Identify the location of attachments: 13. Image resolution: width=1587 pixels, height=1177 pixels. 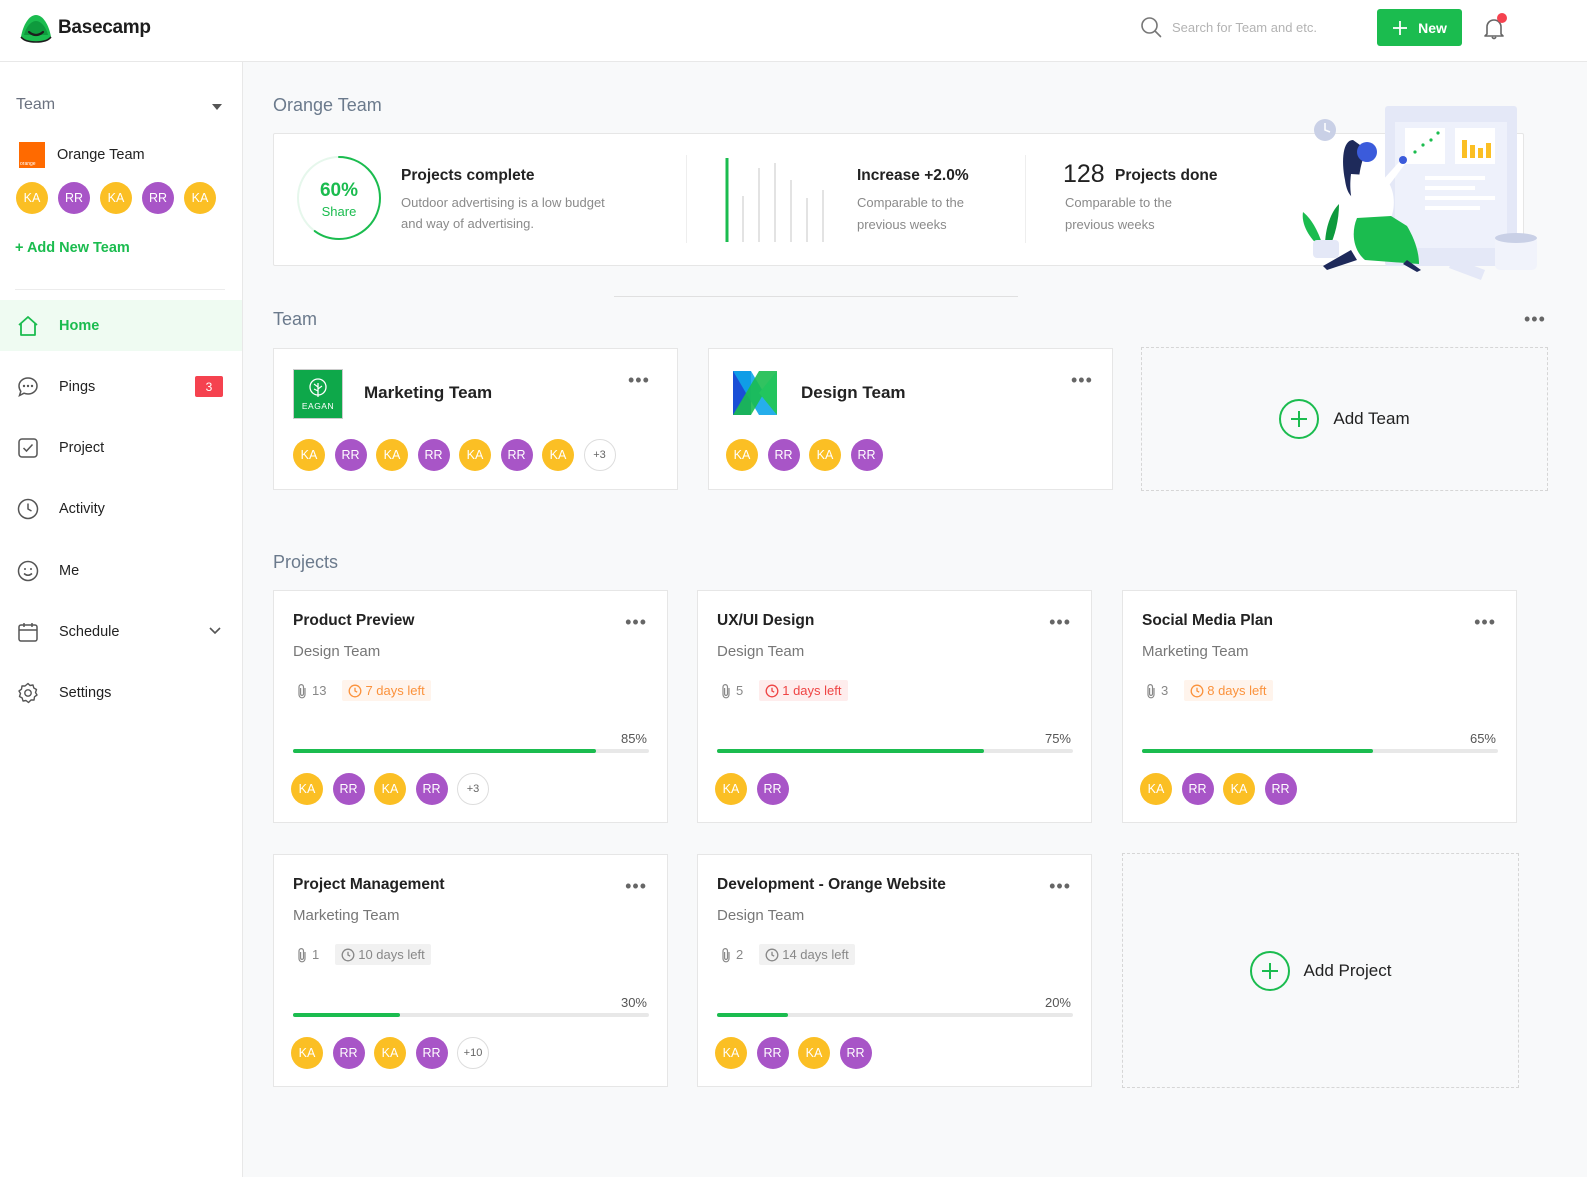
(311, 691).